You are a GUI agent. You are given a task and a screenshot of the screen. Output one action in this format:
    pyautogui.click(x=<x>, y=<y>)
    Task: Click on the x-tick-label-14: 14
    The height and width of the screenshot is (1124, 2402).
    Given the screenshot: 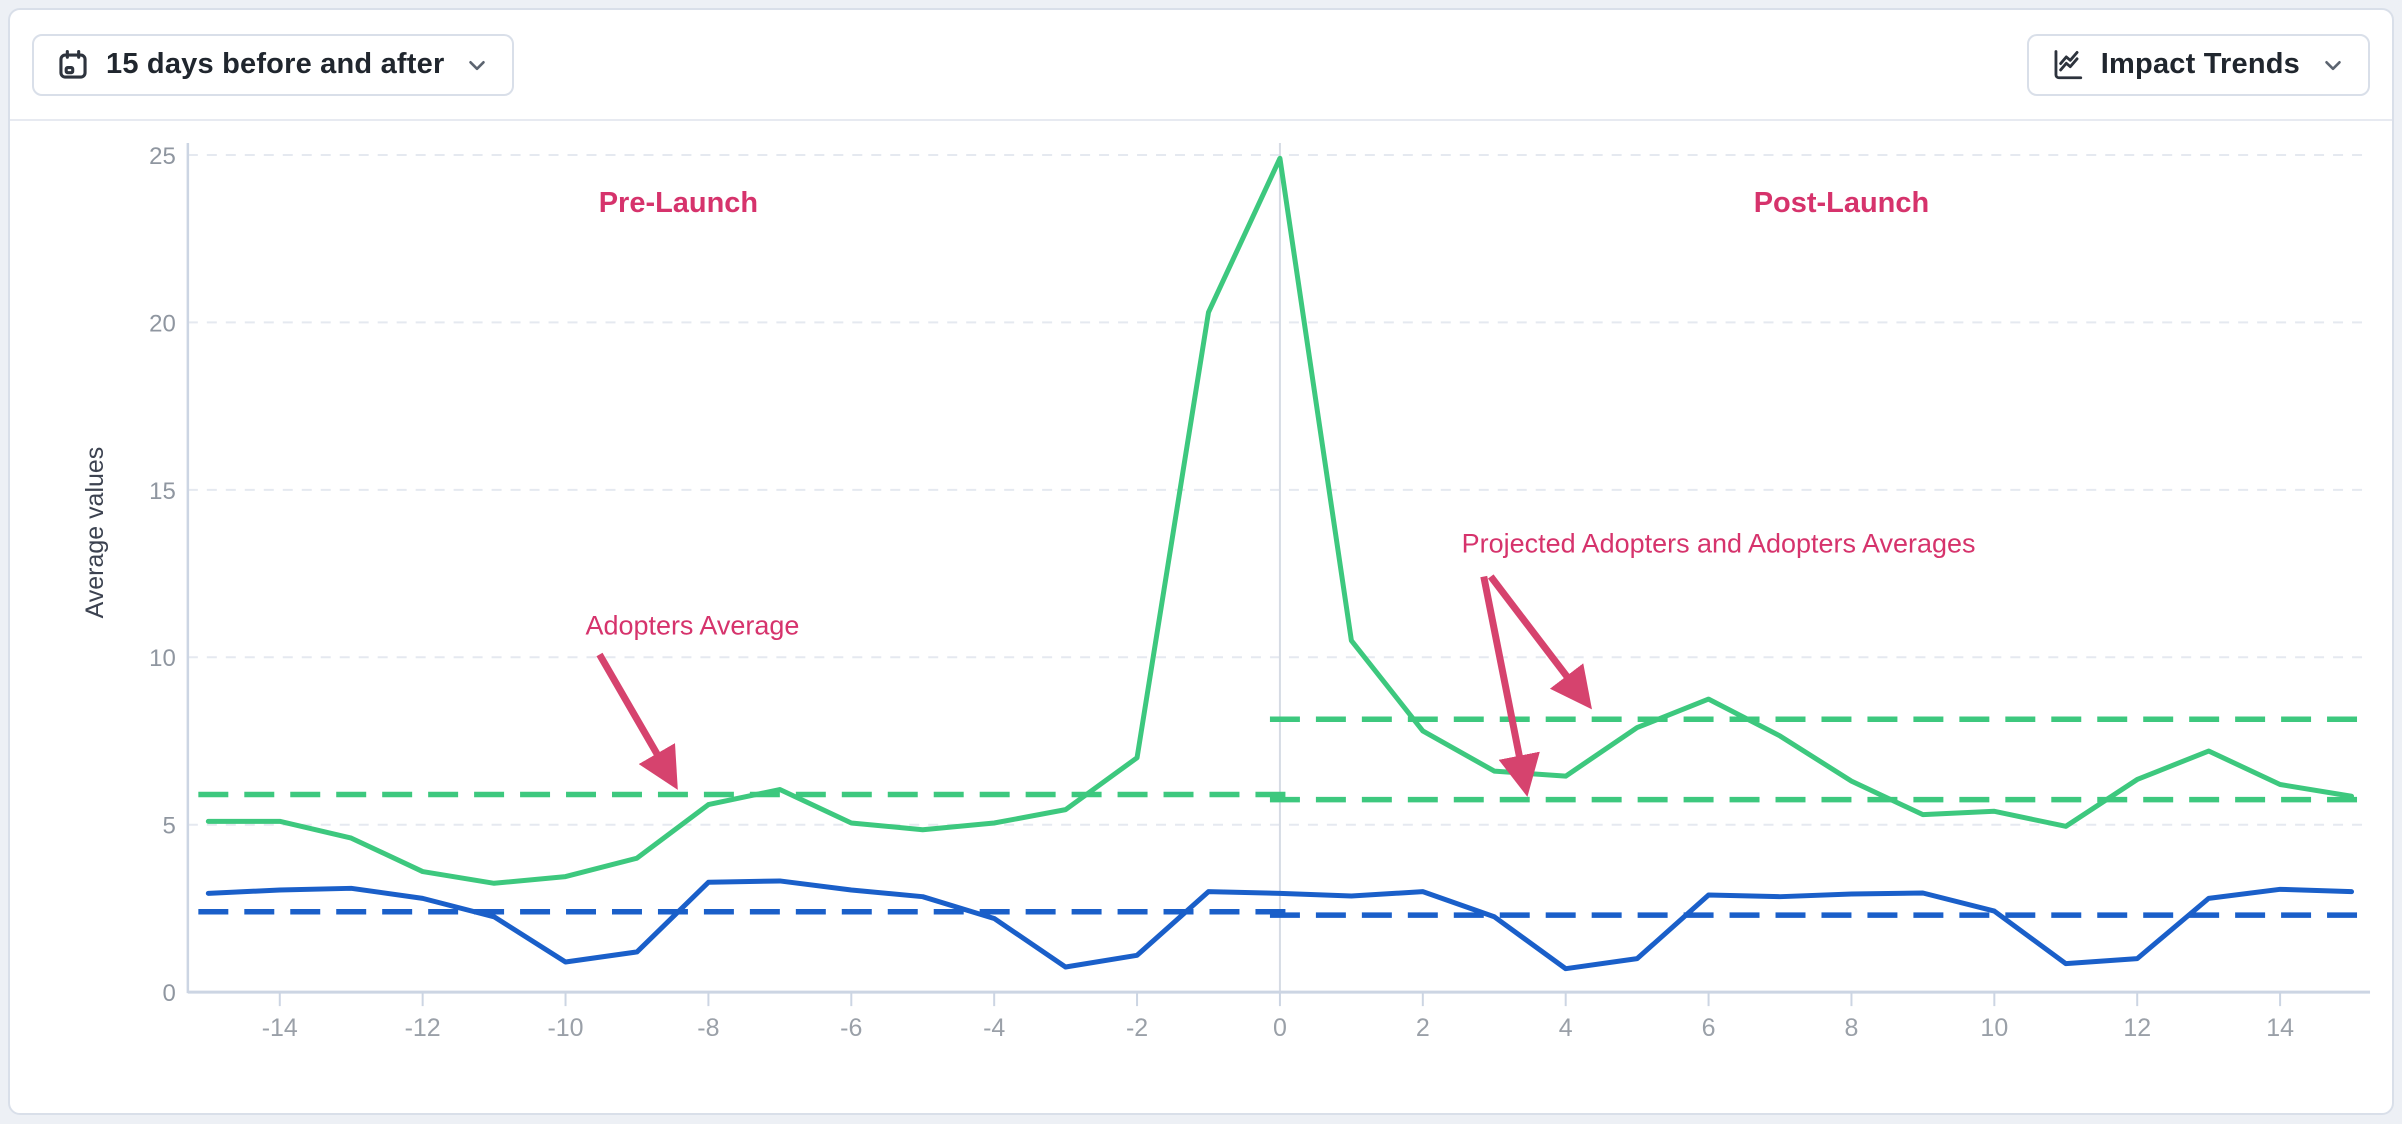 What is the action you would take?
    pyautogui.click(x=2280, y=1028)
    